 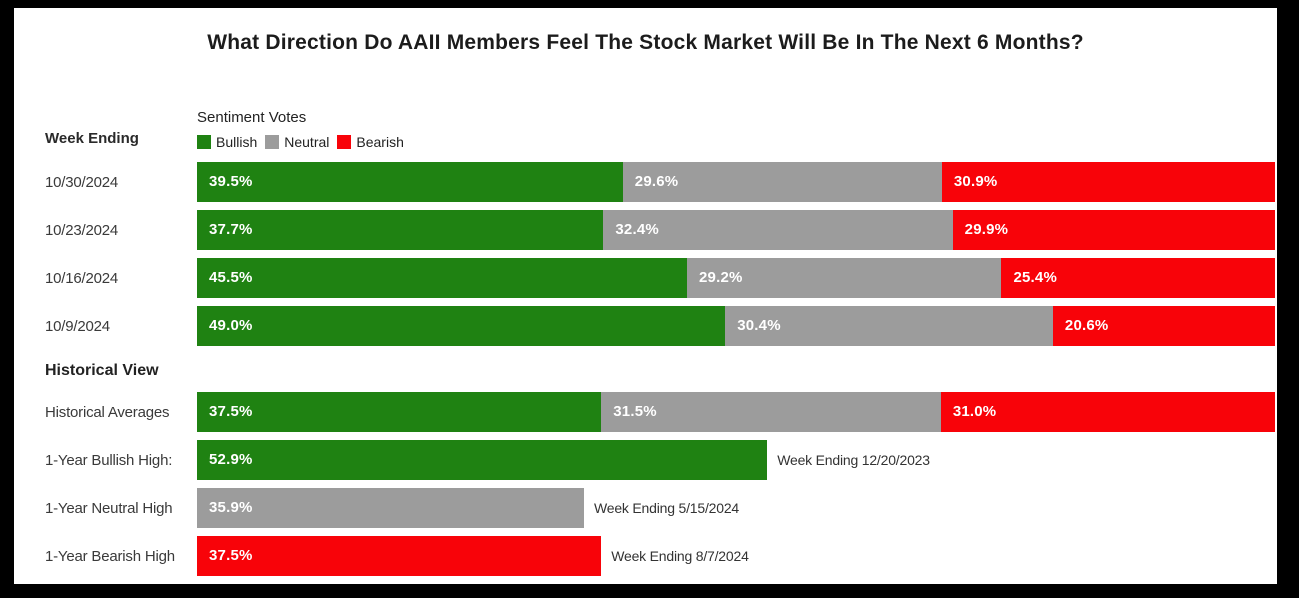 I want to click on bar-group: 45.5% 29.2% 25.4%, so click(x=736, y=278).